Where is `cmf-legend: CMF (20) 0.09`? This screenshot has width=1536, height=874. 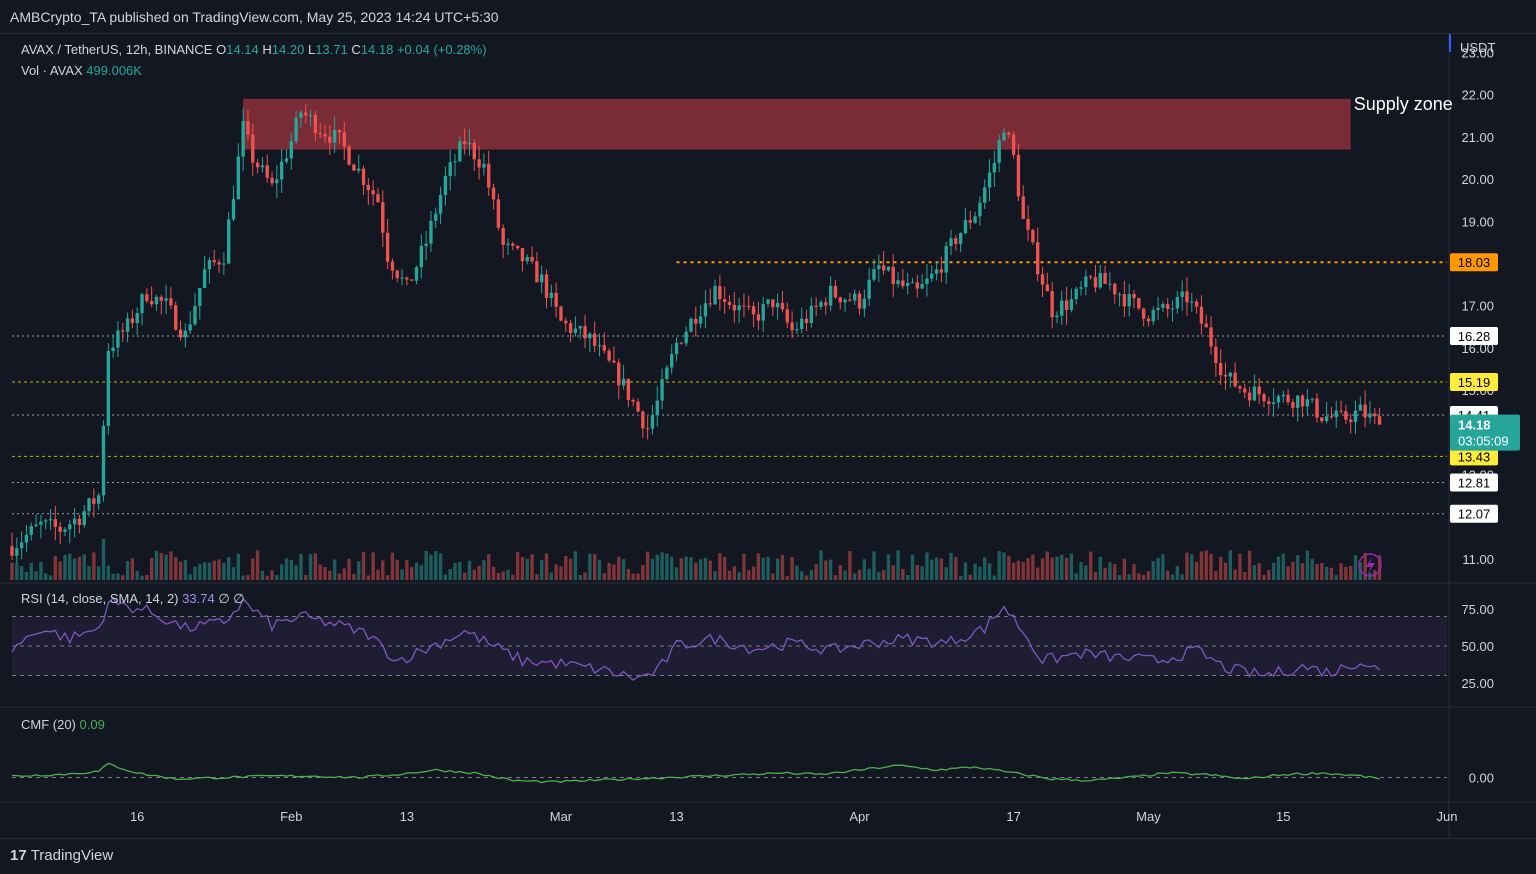 cmf-legend: CMF (20) 0.09 is located at coordinates (63, 724).